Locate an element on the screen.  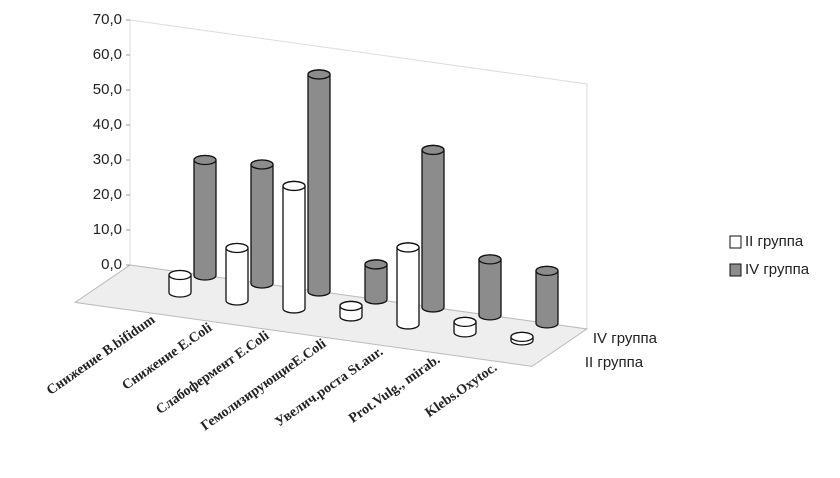
y-tick-label: 70,0 is located at coordinates (107, 19).